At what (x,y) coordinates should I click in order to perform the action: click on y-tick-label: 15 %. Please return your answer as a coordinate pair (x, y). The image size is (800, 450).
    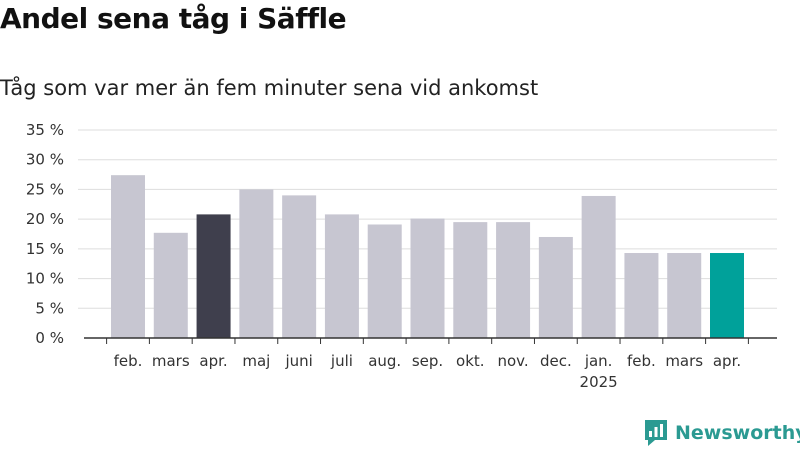
    Looking at the image, I should click on (45, 249).